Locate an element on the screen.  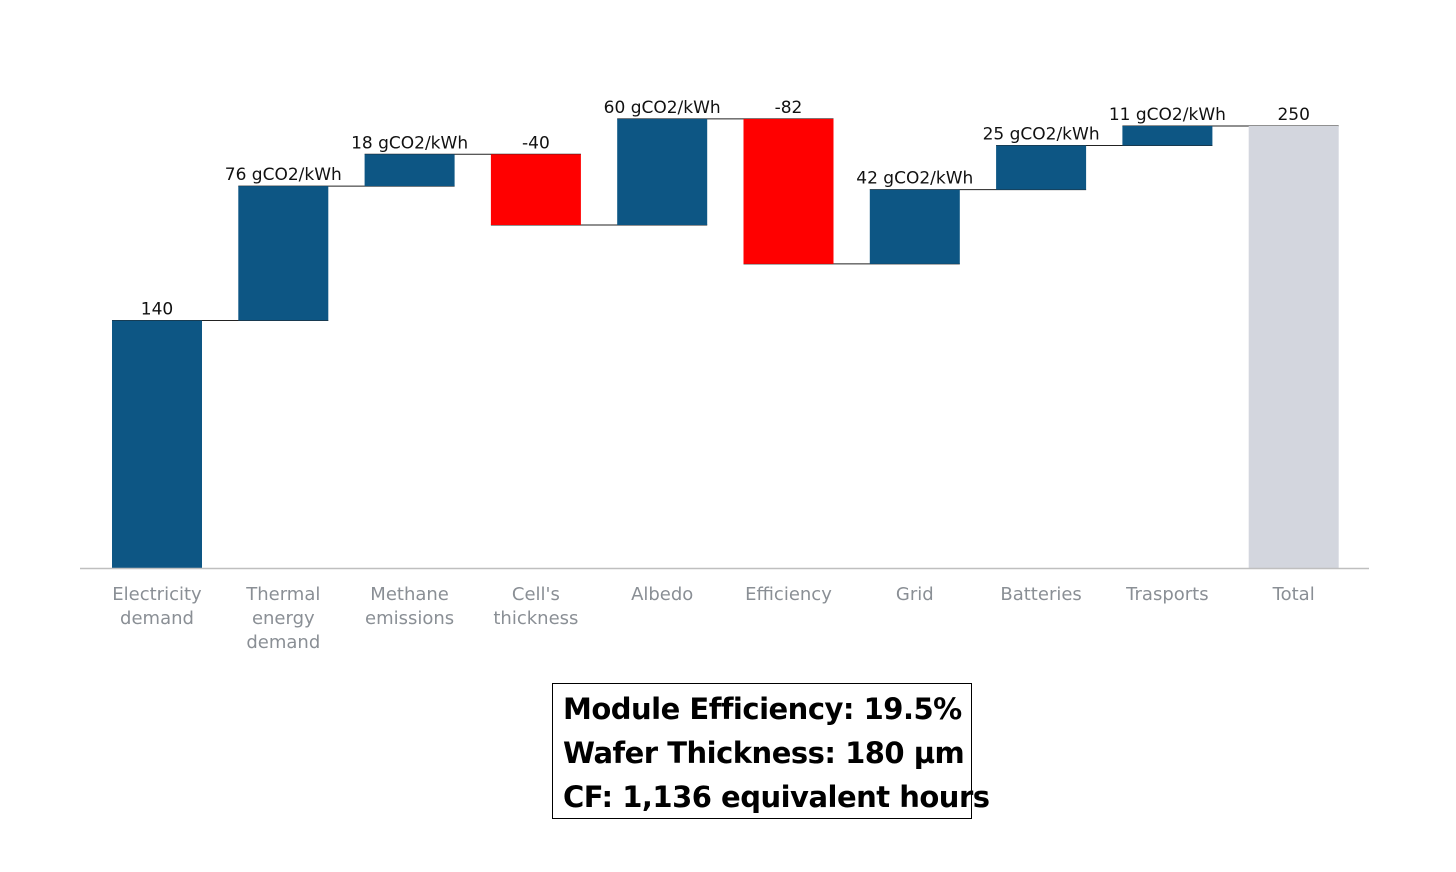
category-label-5: Efficiency is located at coordinates (788, 594).